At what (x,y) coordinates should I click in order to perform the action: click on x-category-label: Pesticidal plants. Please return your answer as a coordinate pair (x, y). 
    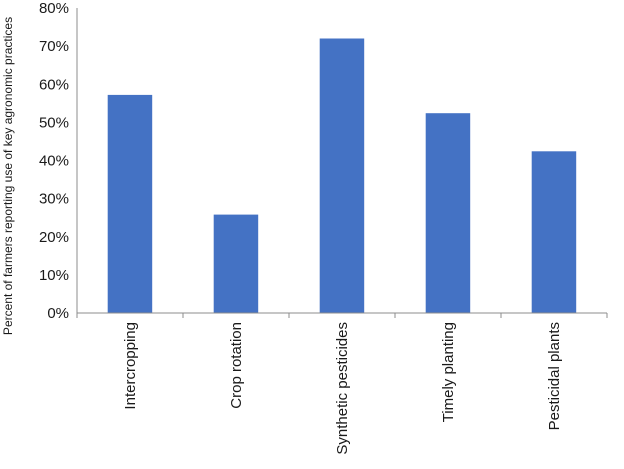
    Looking at the image, I should click on (554, 376).